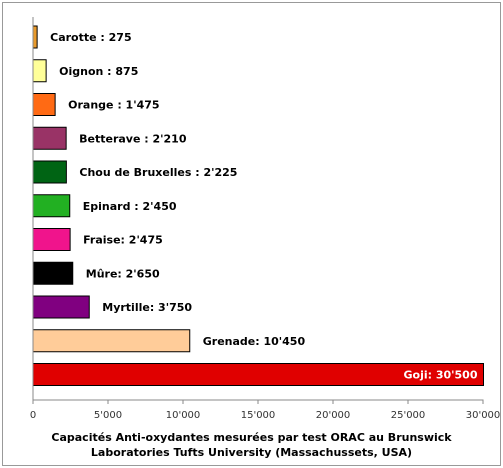  What do you see at coordinates (51, 206) in the screenshot?
I see `bar-epinard` at bounding box center [51, 206].